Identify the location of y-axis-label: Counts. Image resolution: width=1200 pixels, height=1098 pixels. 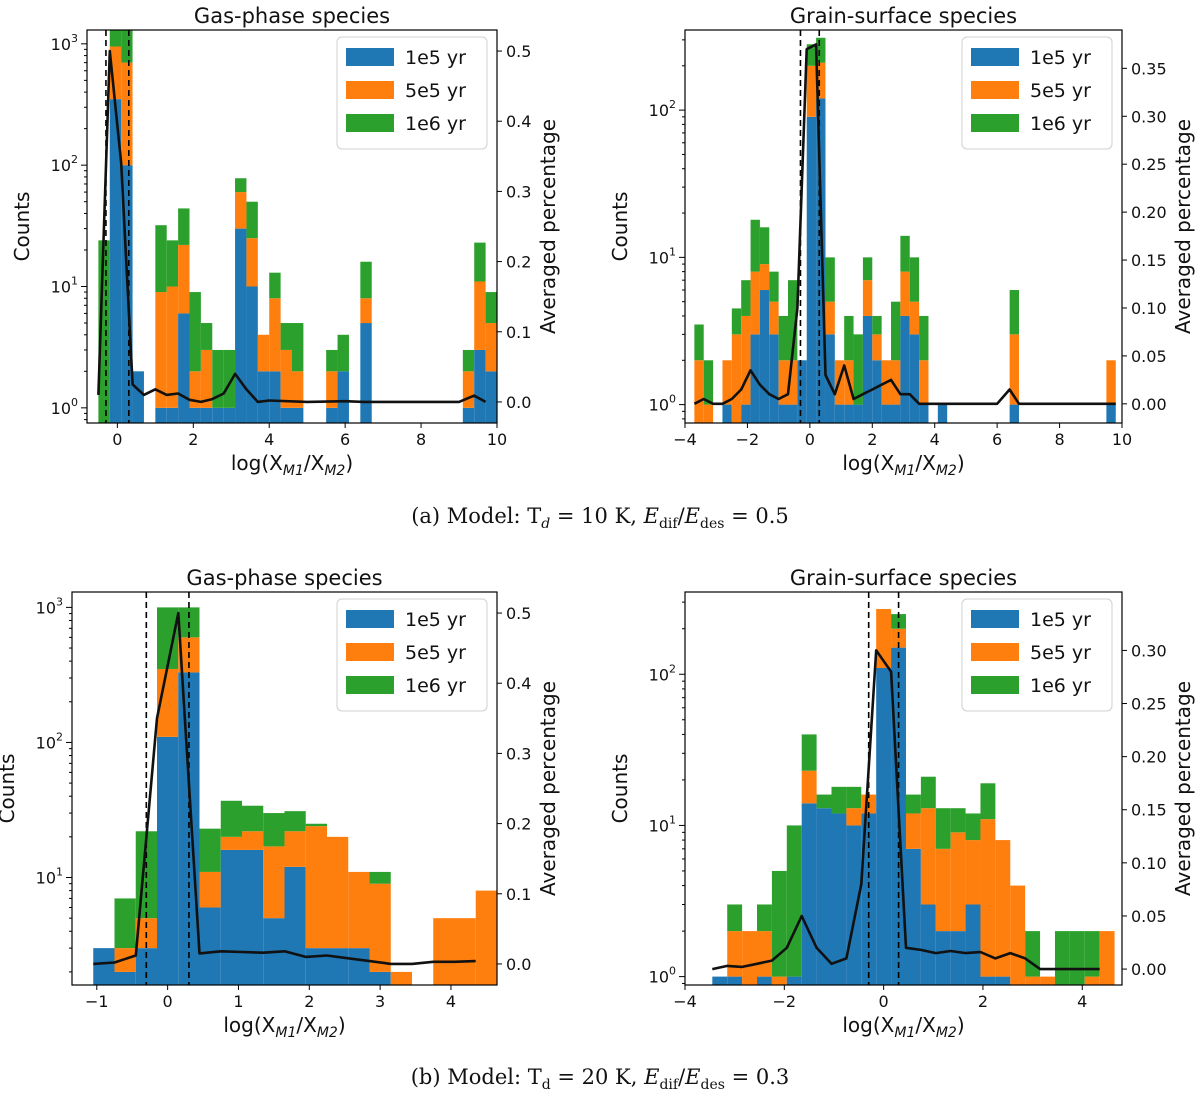
(9, 789).